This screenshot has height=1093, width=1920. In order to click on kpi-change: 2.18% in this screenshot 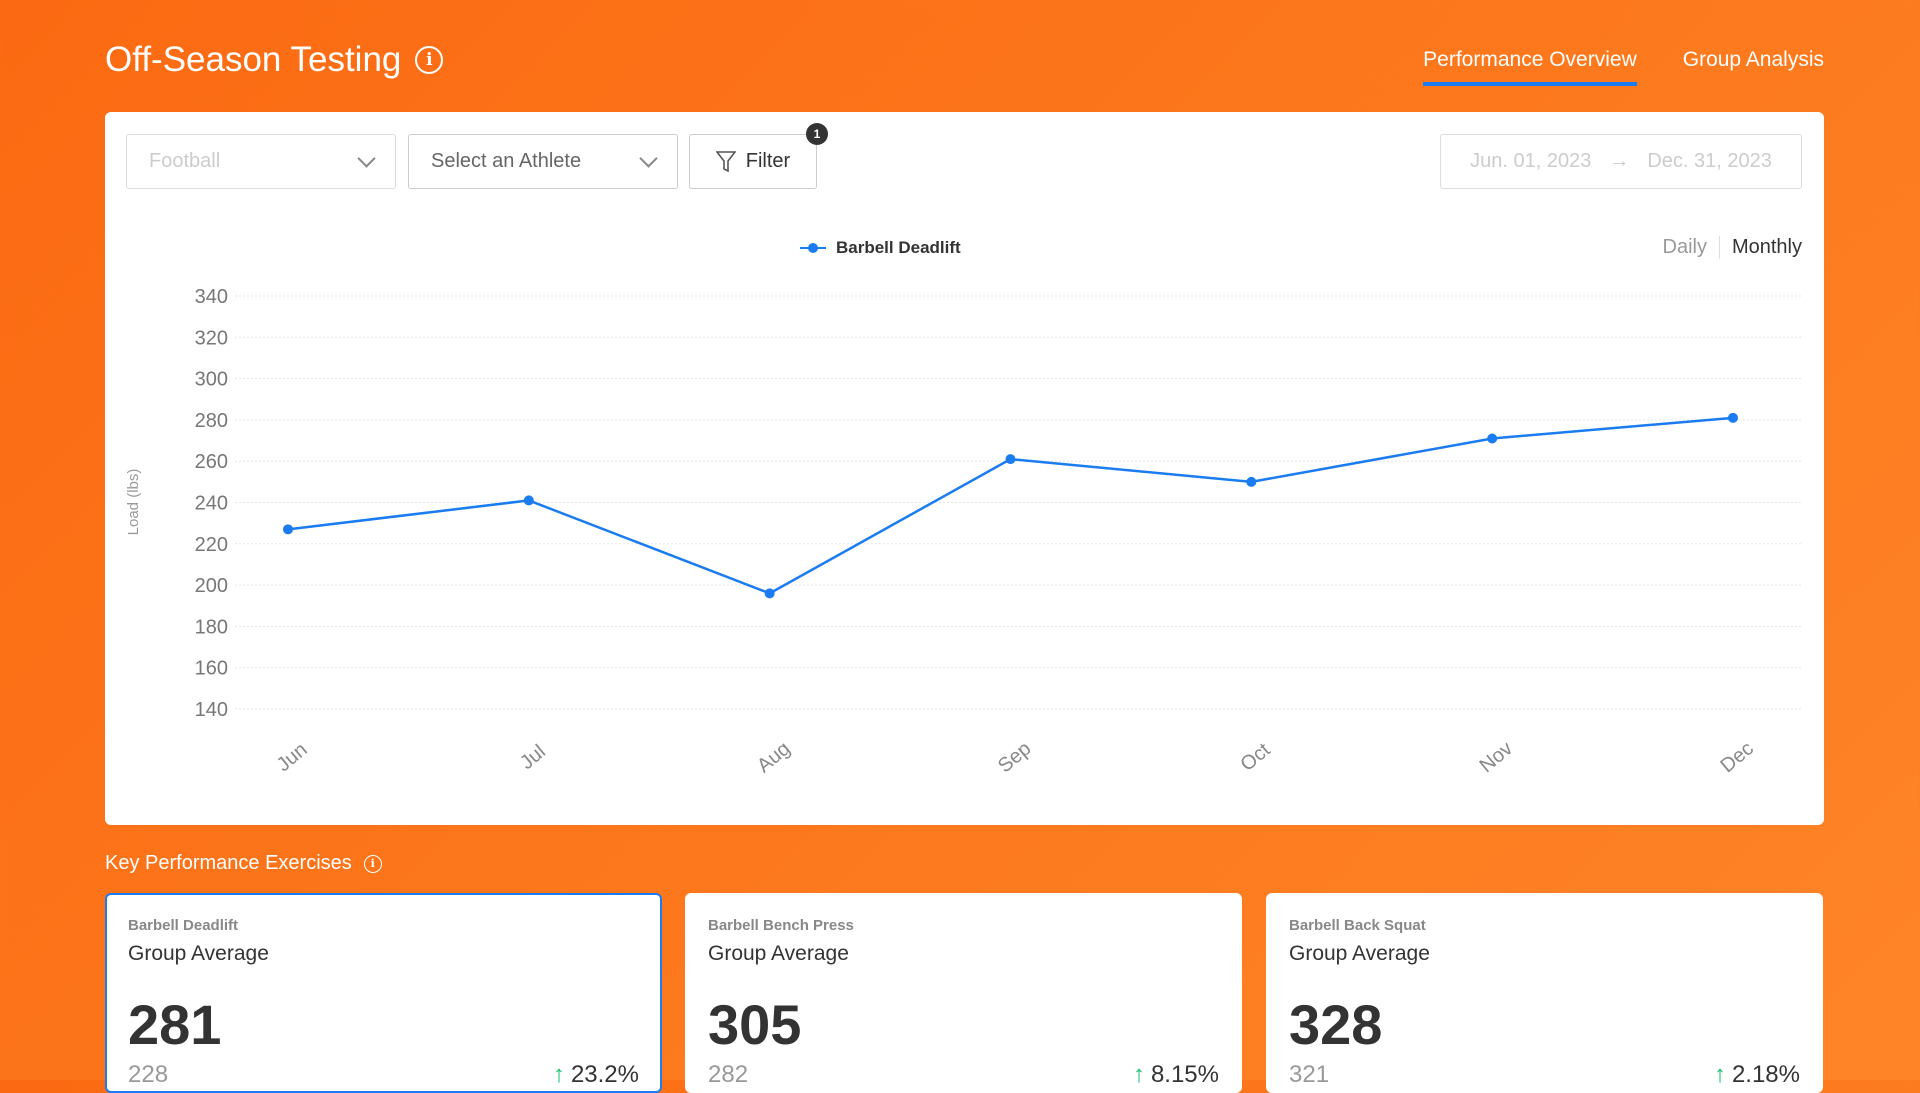, I will do `click(1765, 1074)`.